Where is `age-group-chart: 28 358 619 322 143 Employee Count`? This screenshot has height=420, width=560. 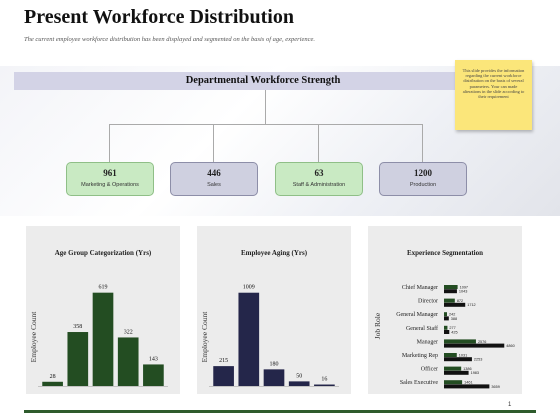
age-group-chart: 28 358 619 322 143 Employee Count is located at coordinates (98, 336).